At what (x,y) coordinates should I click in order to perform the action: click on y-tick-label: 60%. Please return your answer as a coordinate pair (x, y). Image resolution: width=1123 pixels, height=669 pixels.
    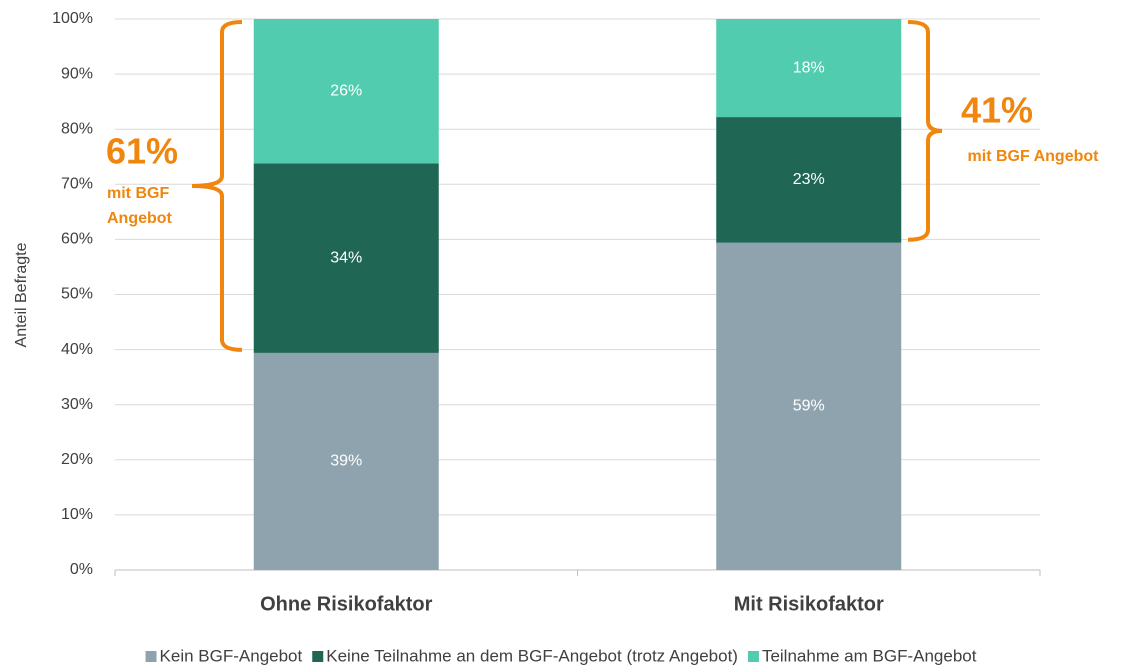
    Looking at the image, I should click on (77, 239).